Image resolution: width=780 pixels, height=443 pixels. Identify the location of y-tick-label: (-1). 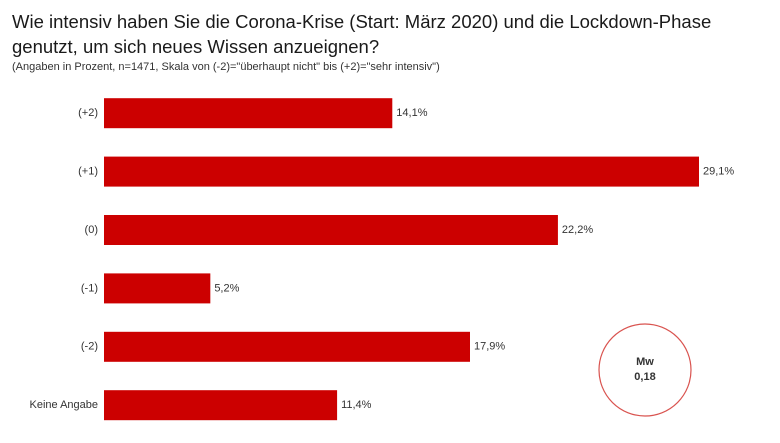
(89, 288).